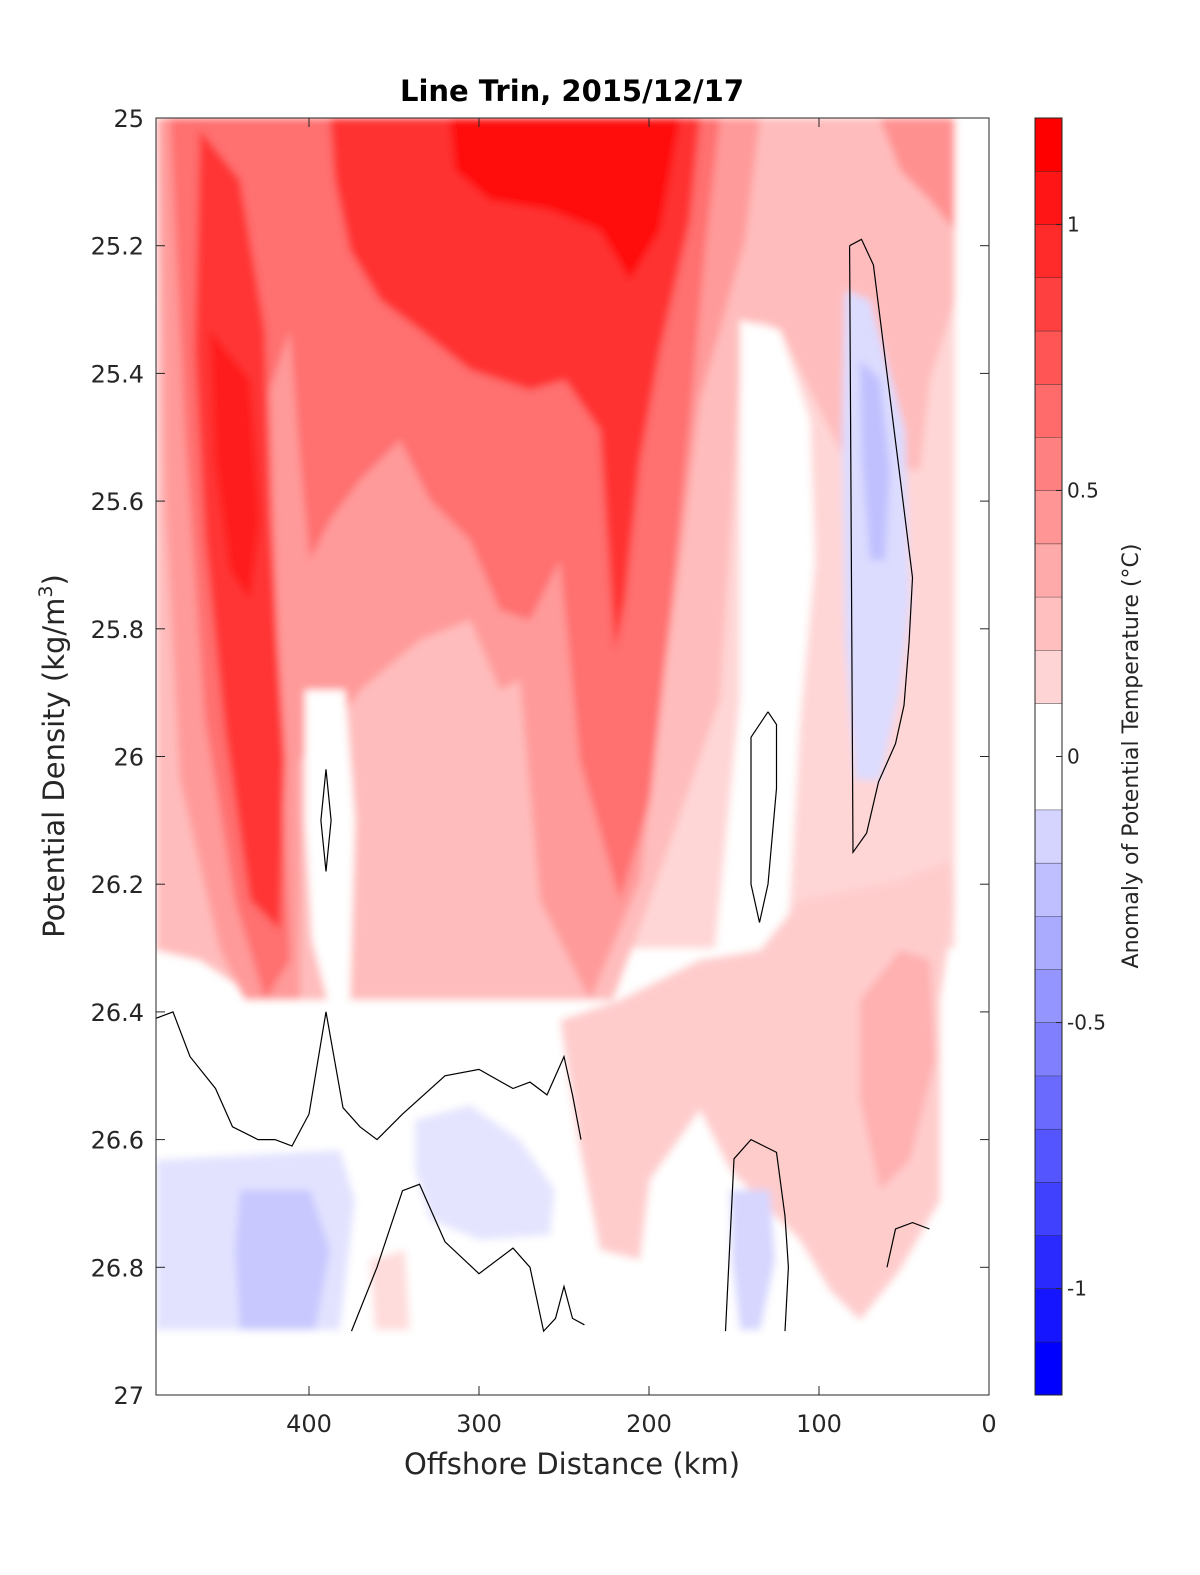 This screenshot has height=1575, width=1200. Describe the element at coordinates (875, 460) in the screenshot. I see `field-cool-nearshore-core` at that location.